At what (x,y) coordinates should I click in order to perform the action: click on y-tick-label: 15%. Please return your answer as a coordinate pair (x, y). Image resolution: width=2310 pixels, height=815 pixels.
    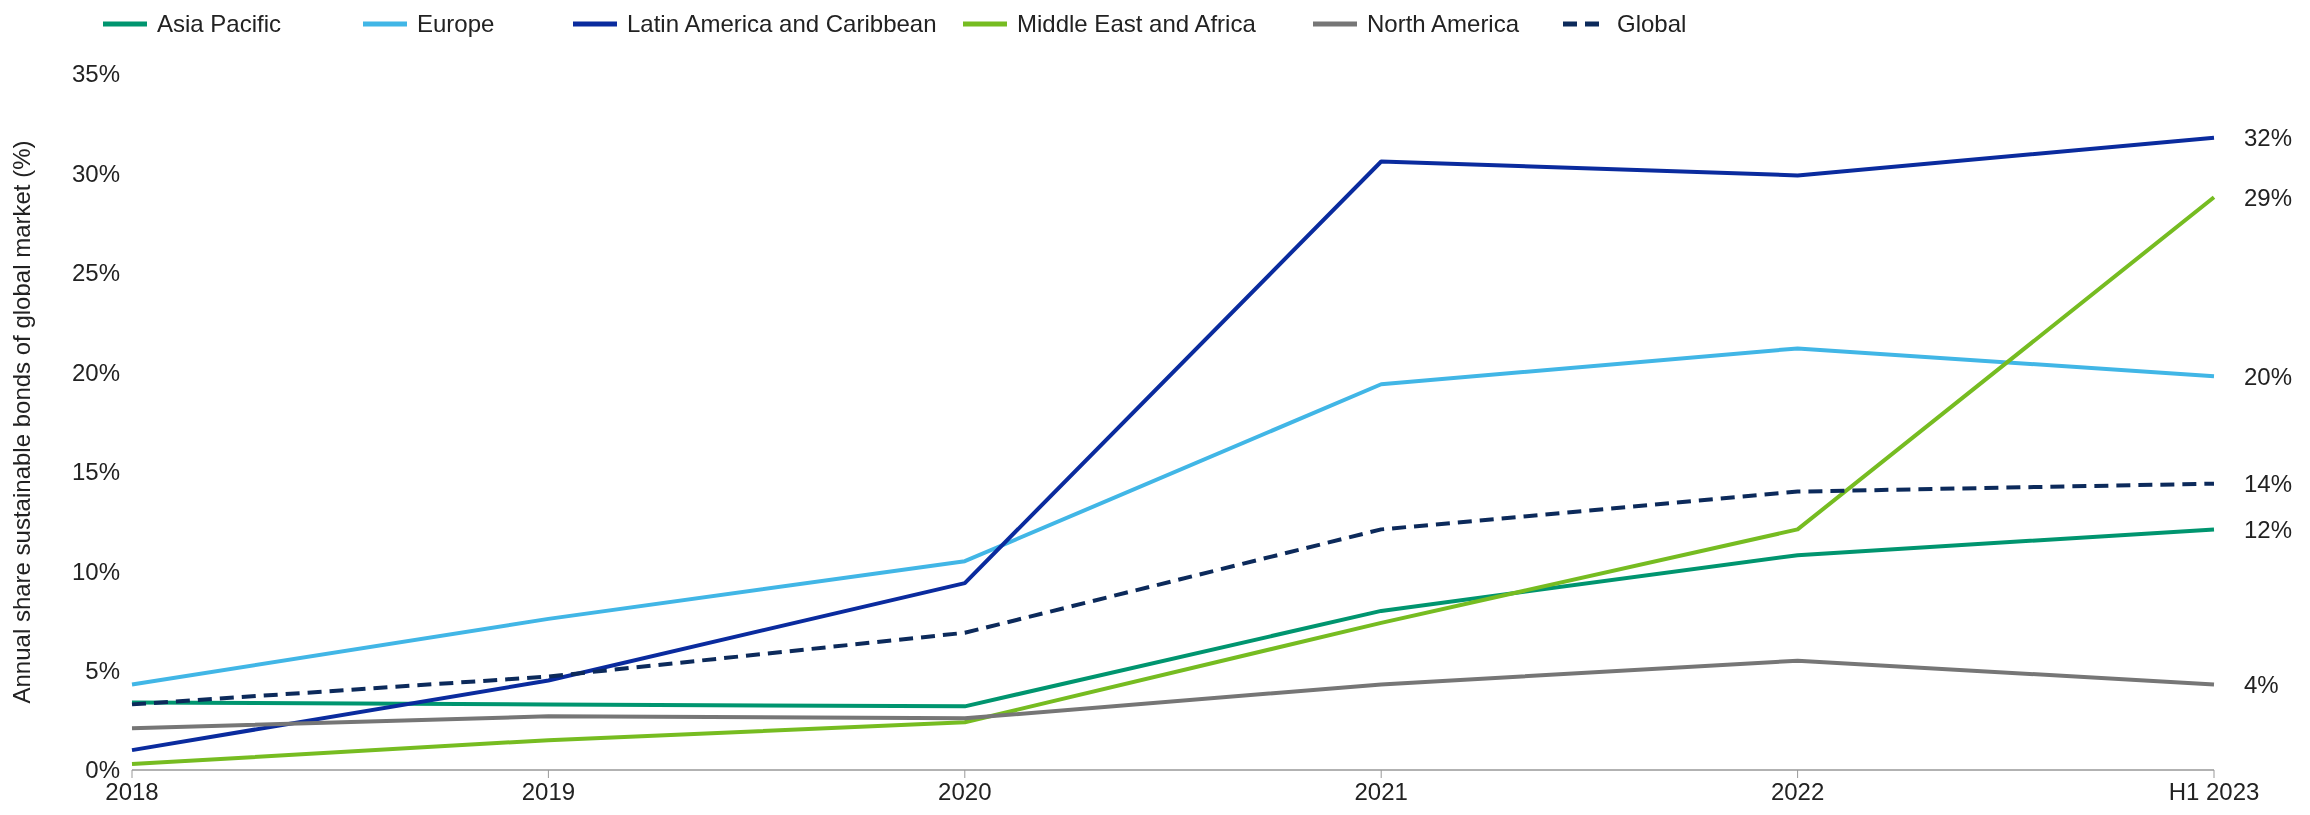
    Looking at the image, I should click on (95, 472).